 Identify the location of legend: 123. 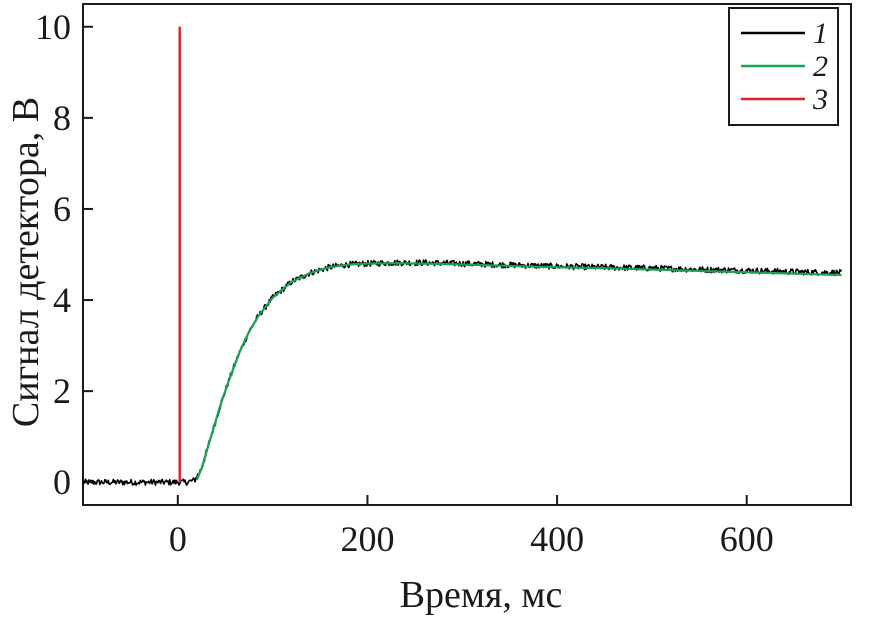
(783, 66).